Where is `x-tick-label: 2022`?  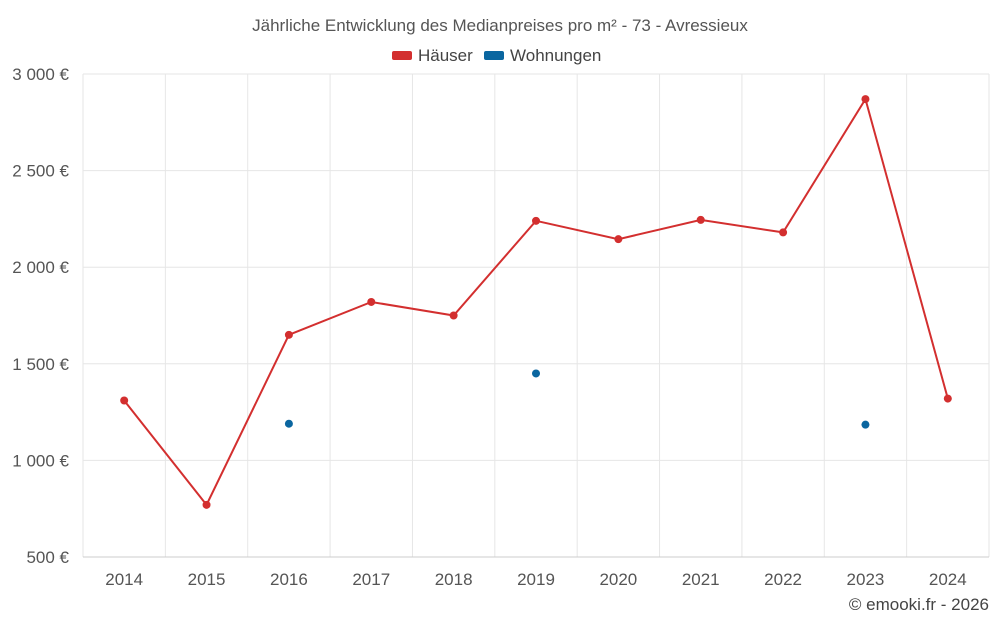
x-tick-label: 2022 is located at coordinates (783, 579).